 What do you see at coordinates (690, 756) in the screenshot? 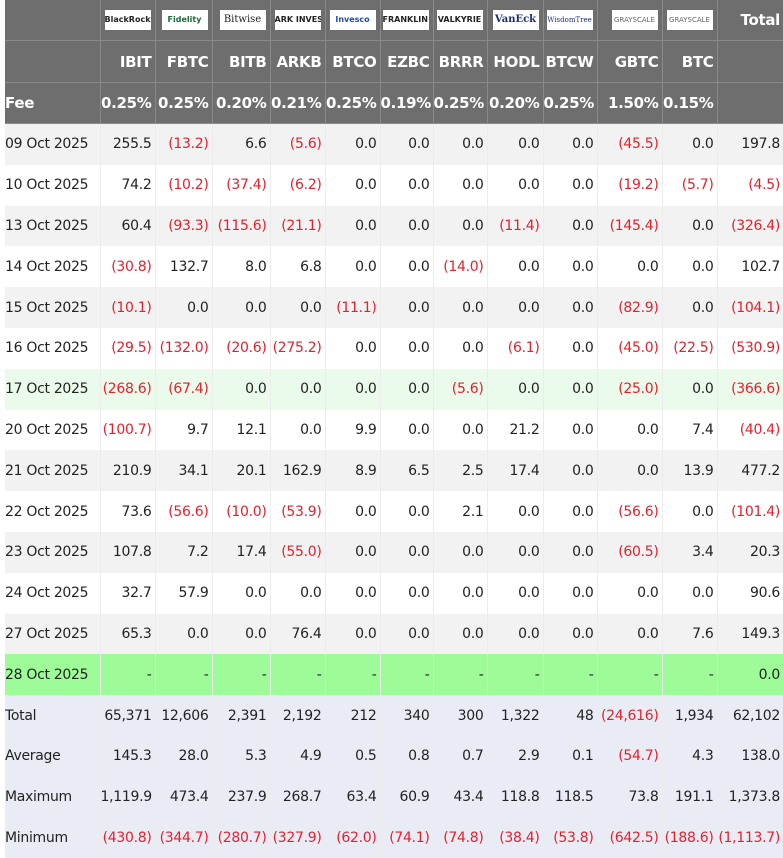
I see `flow-value: 4.3` at bounding box center [690, 756].